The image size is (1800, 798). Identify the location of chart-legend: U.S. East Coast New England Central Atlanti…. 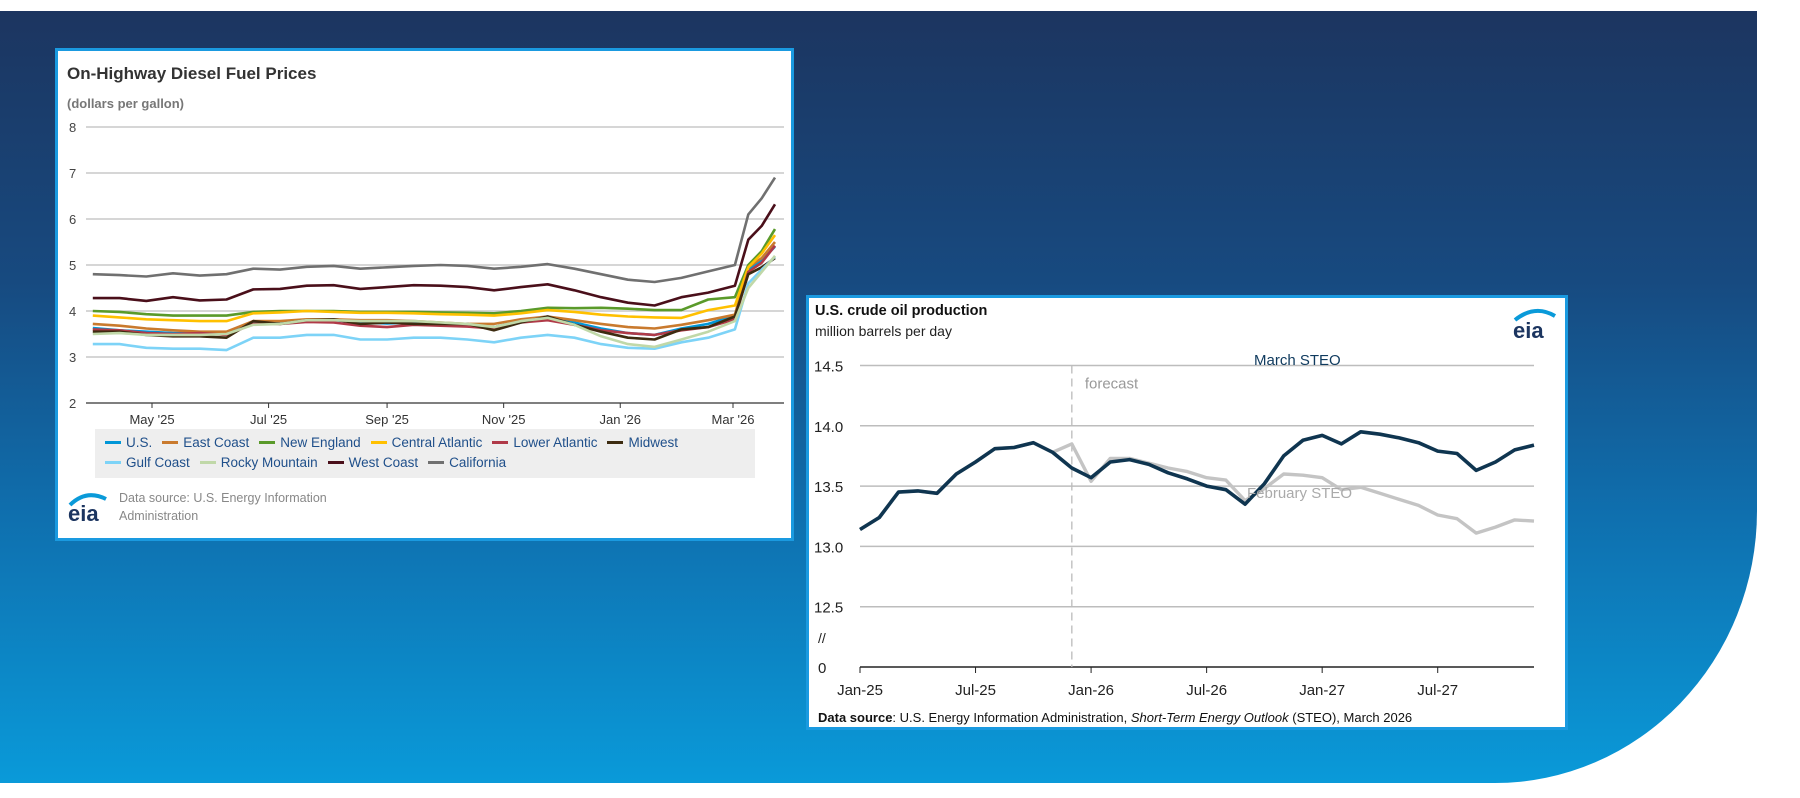
(425, 453).